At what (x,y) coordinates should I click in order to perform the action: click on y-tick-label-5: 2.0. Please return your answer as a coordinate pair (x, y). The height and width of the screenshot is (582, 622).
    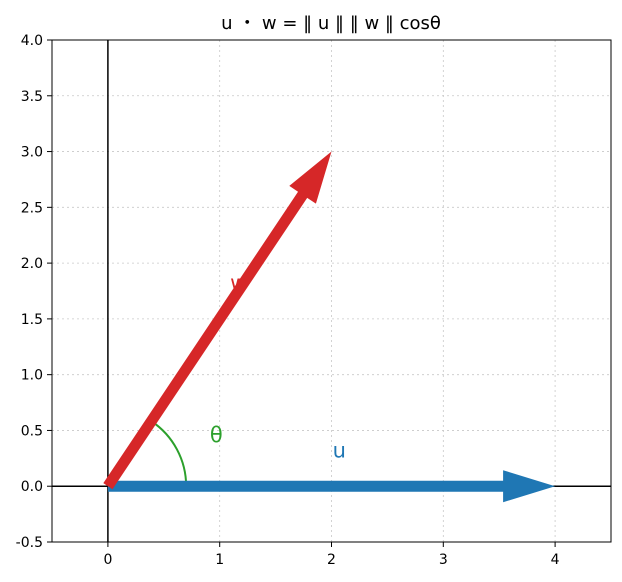
    Looking at the image, I should click on (32, 264).